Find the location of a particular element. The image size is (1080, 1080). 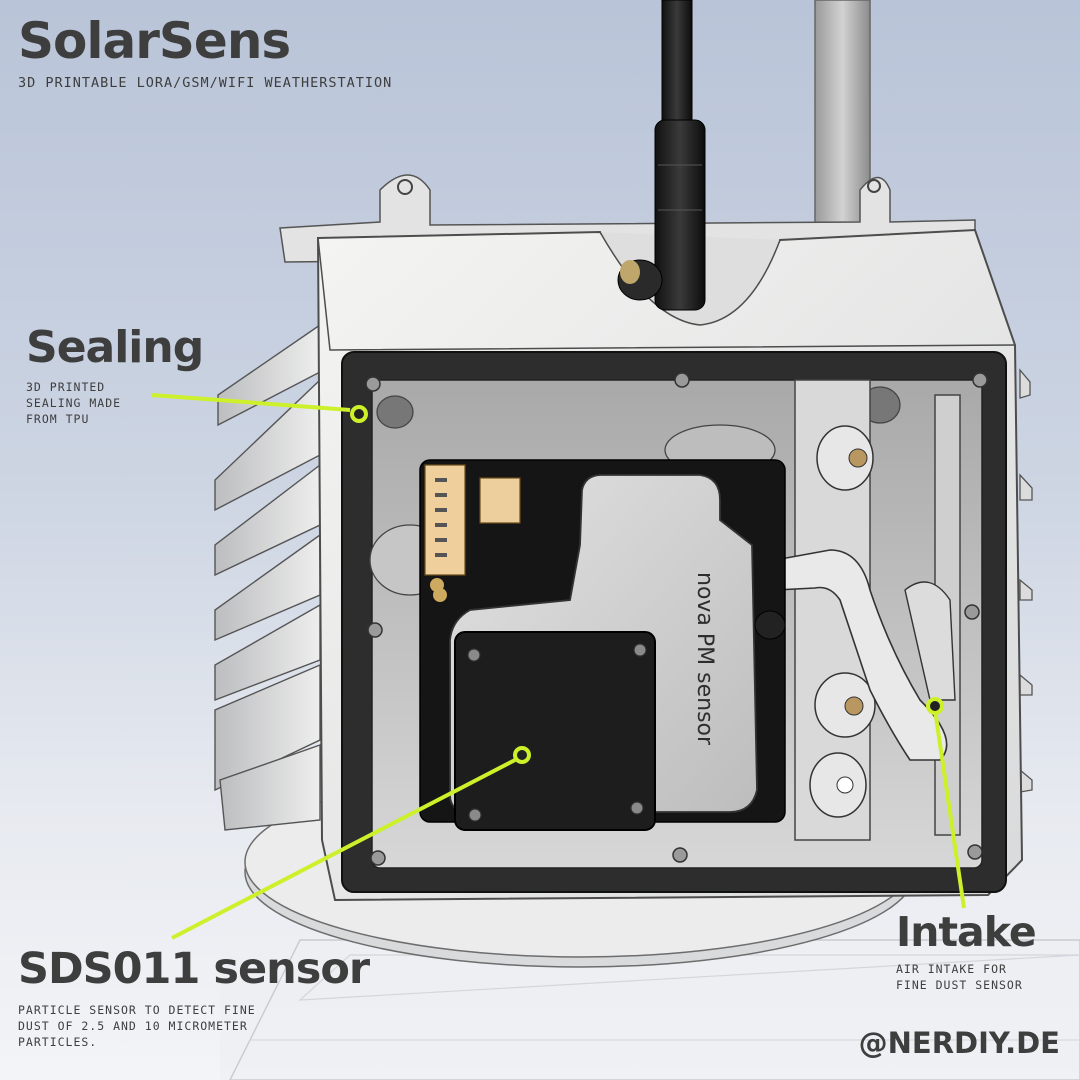

sensor-label: nova PM sensor is located at coordinates (704, 659).